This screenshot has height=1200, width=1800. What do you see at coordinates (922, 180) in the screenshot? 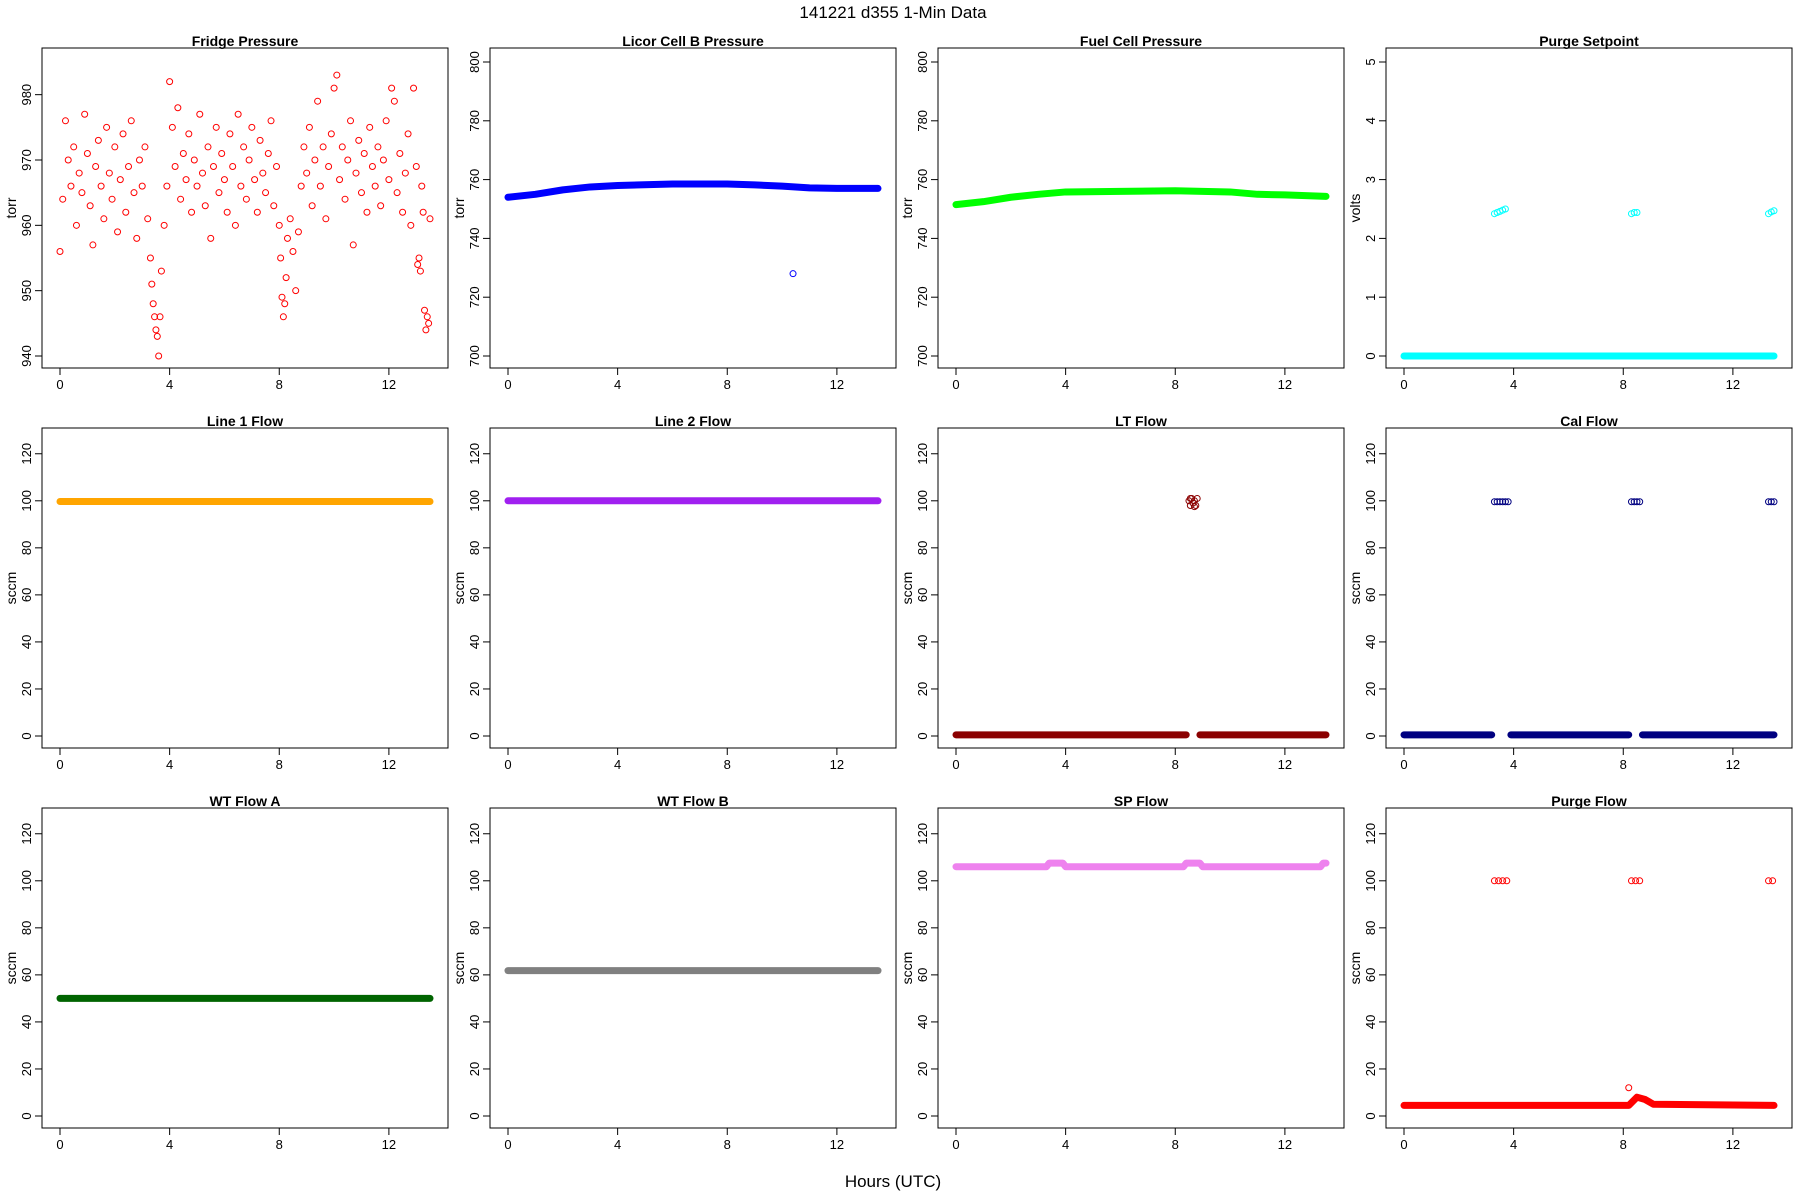
I see `y-tick-label: 760` at bounding box center [922, 180].